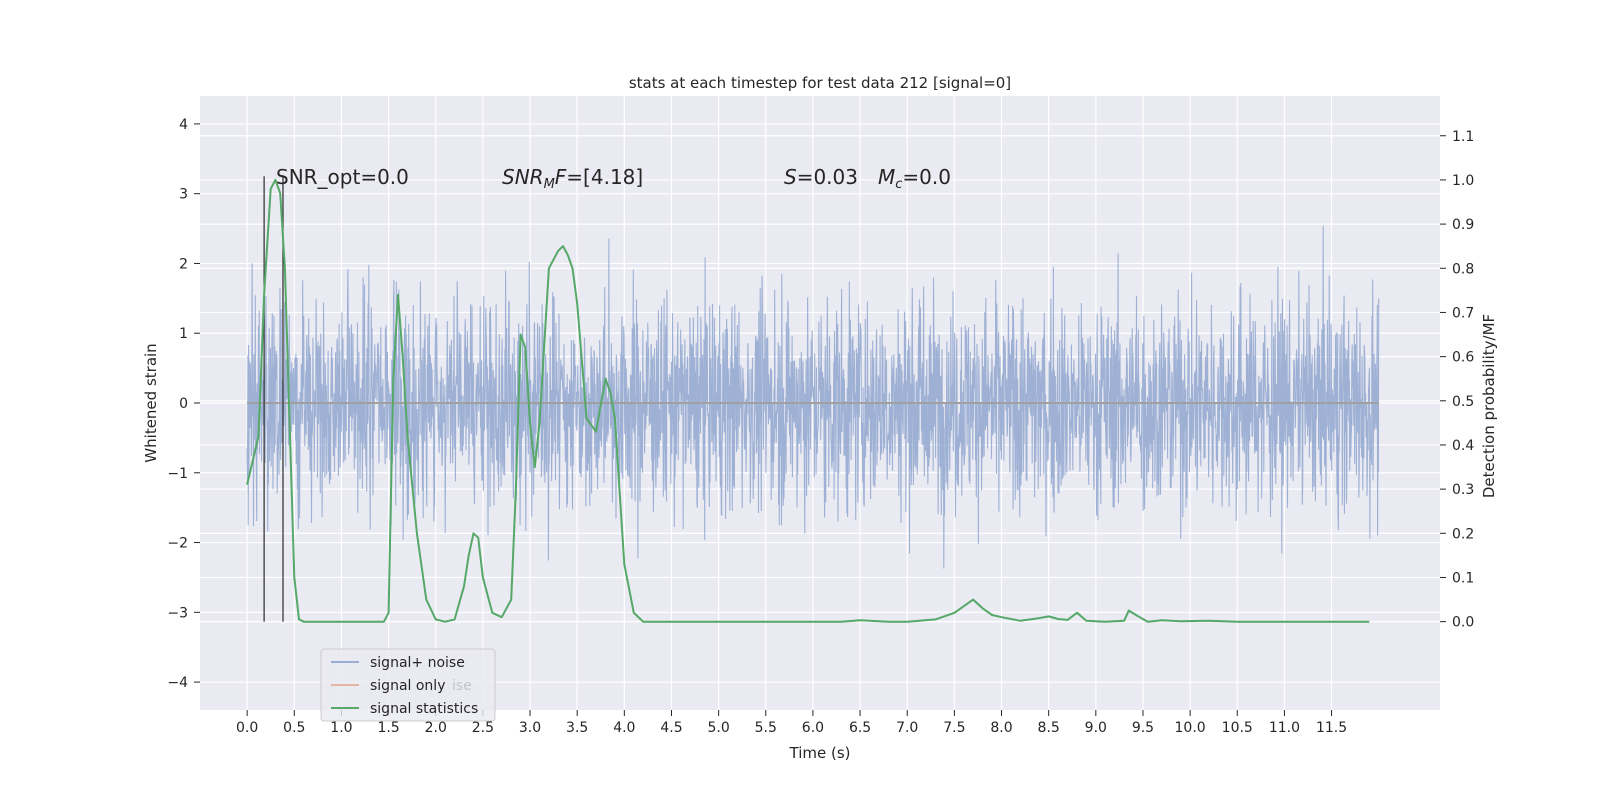  I want to click on x-tick-label-3: 1.5, so click(388, 728).